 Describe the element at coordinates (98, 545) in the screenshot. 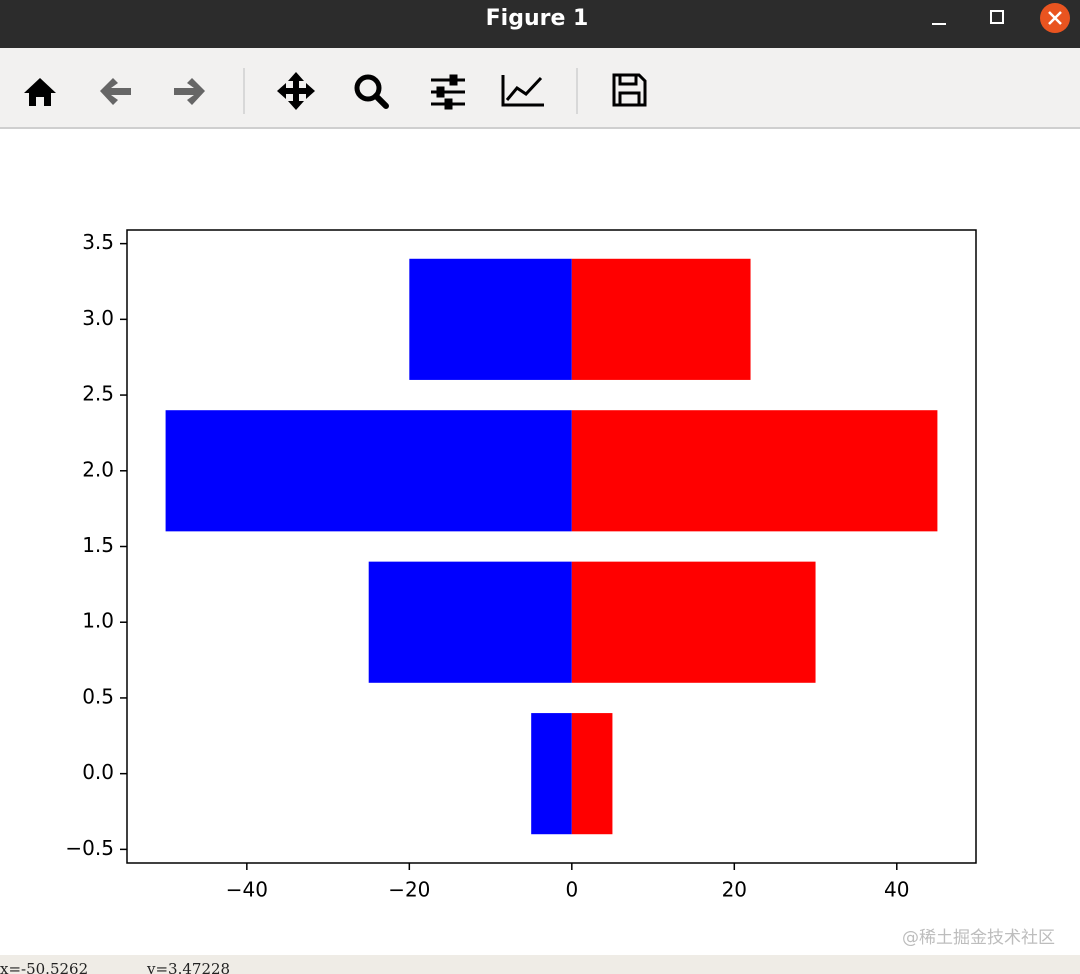

I see `y-tick-label: 1.5` at that location.